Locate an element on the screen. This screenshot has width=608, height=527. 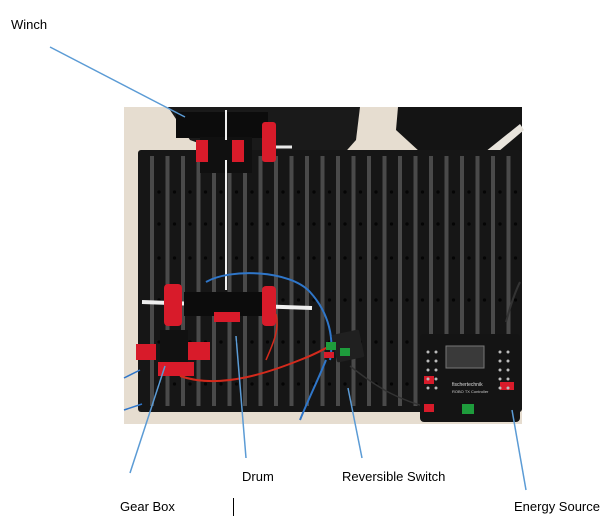
wire-right is located at coordinates (513, 302).